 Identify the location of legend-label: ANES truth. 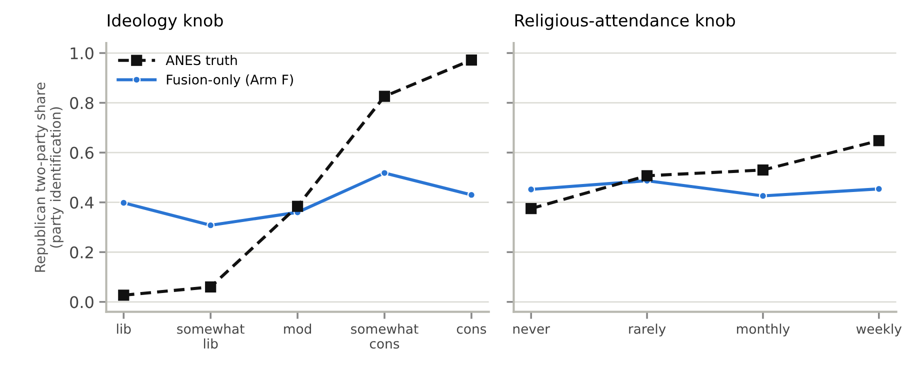
(201, 60).